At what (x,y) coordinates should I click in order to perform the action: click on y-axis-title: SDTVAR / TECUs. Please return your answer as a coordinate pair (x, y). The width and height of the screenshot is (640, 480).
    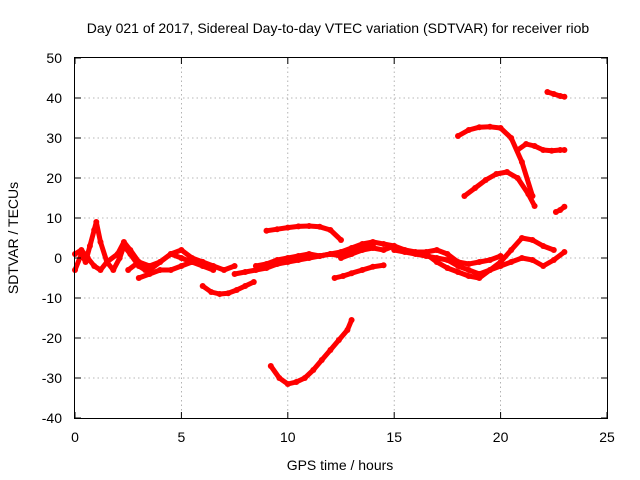
    Looking at the image, I should click on (13, 238).